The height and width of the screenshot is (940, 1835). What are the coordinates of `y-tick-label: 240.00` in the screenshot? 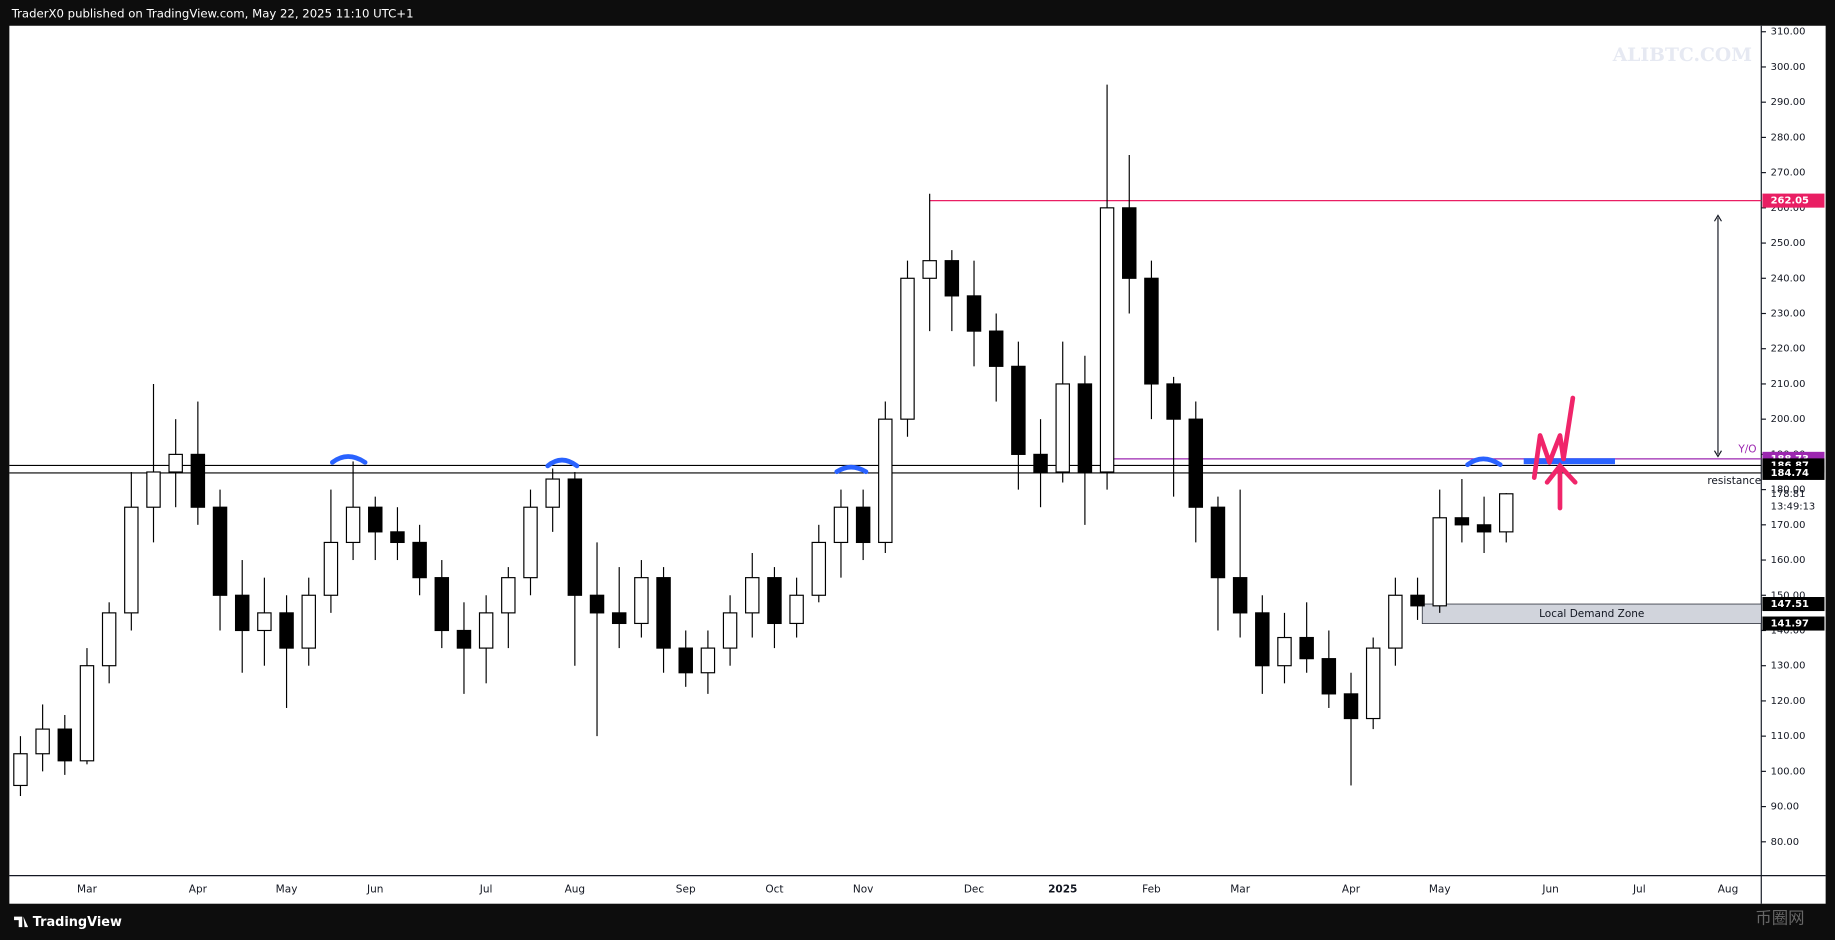 It's located at (1788, 278).